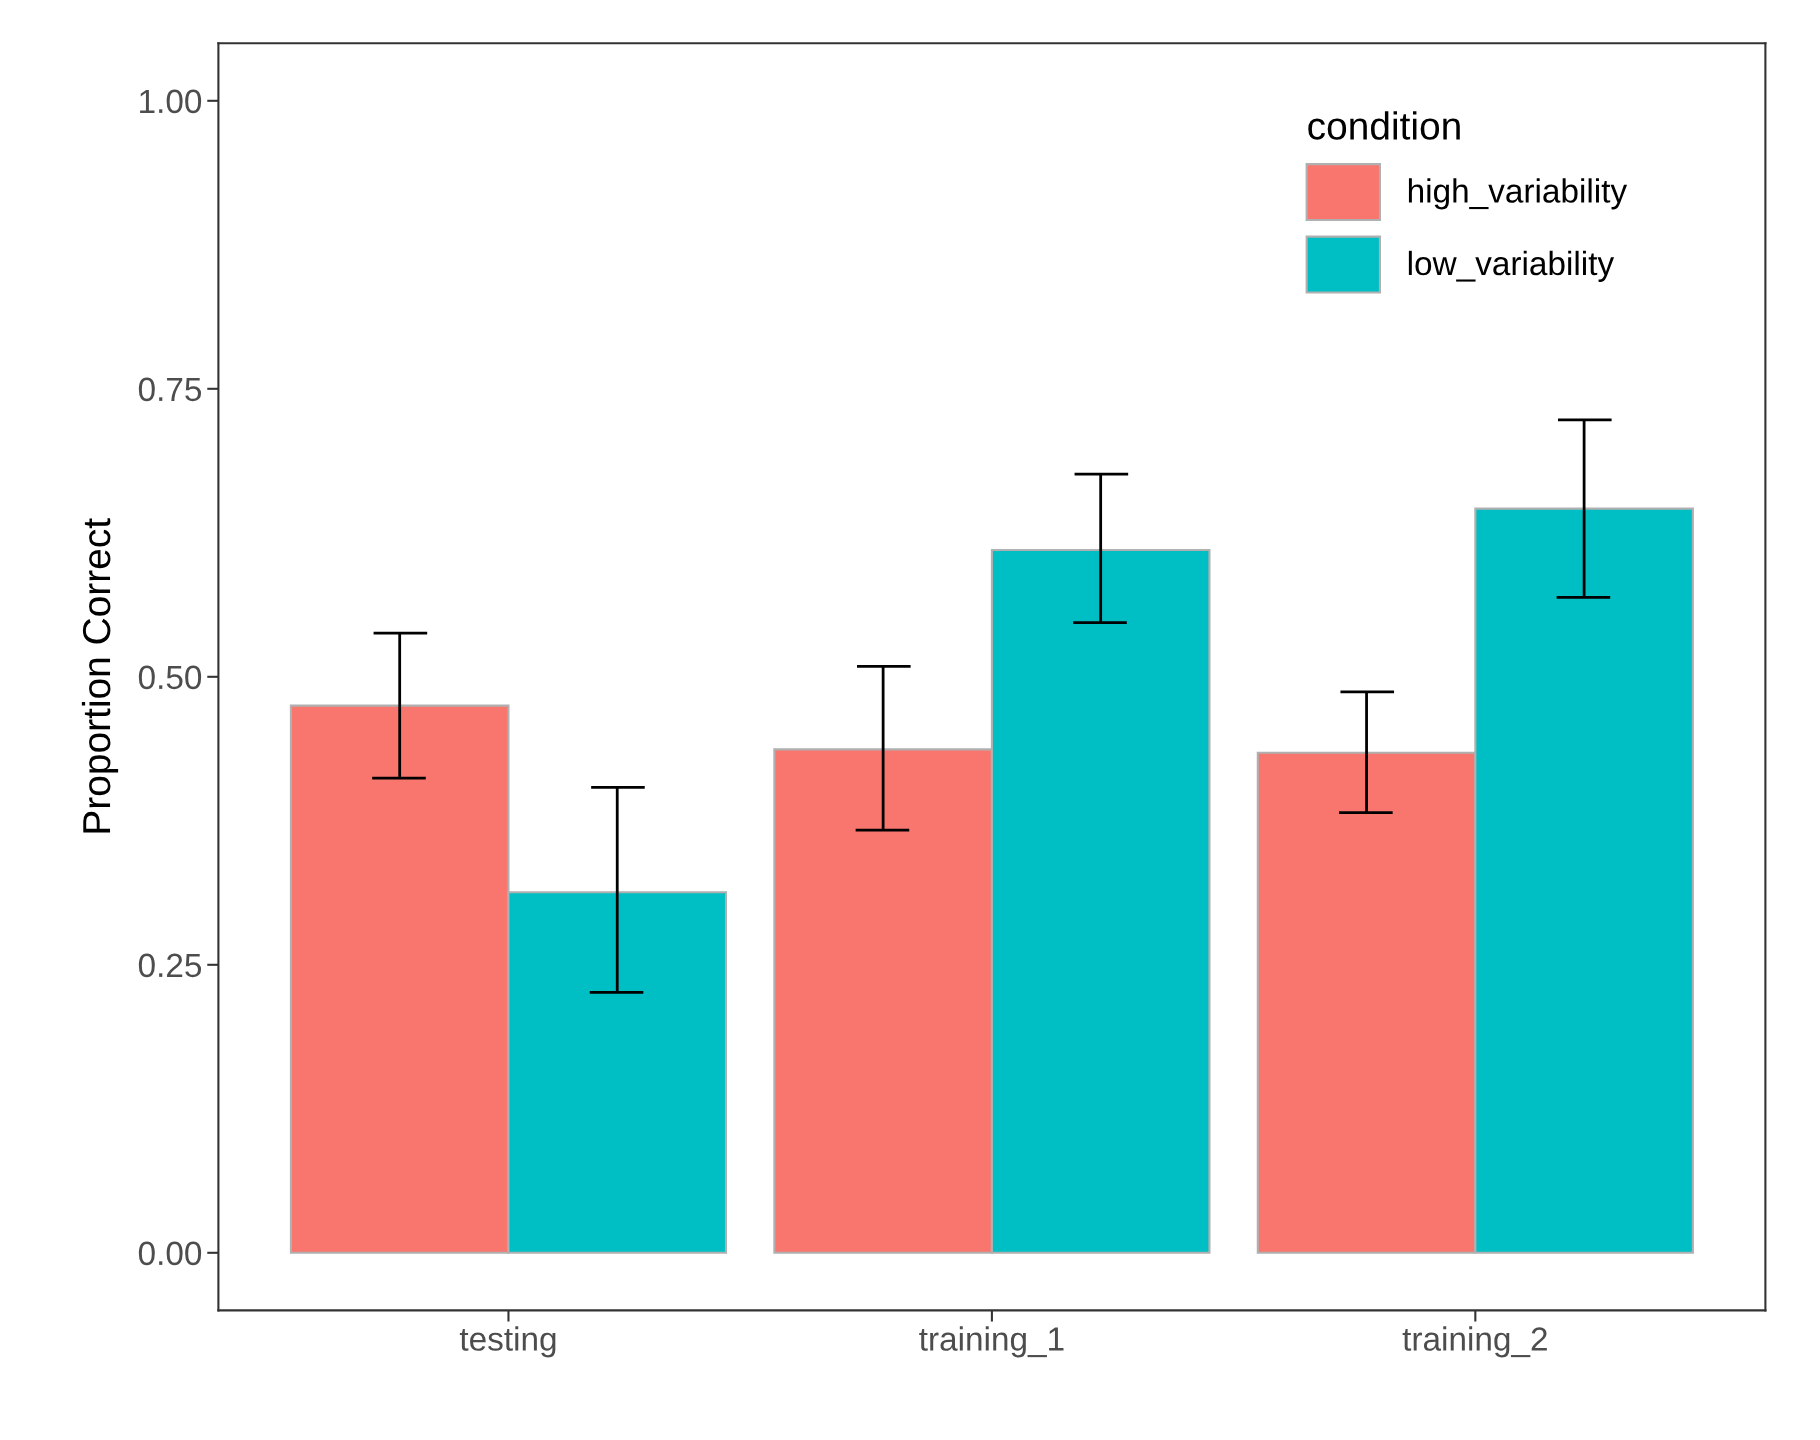 Image resolution: width=1820 pixels, height=1440 pixels. Describe the element at coordinates (170, 1253) in the screenshot. I see `y-tick-label: 0.00` at that location.